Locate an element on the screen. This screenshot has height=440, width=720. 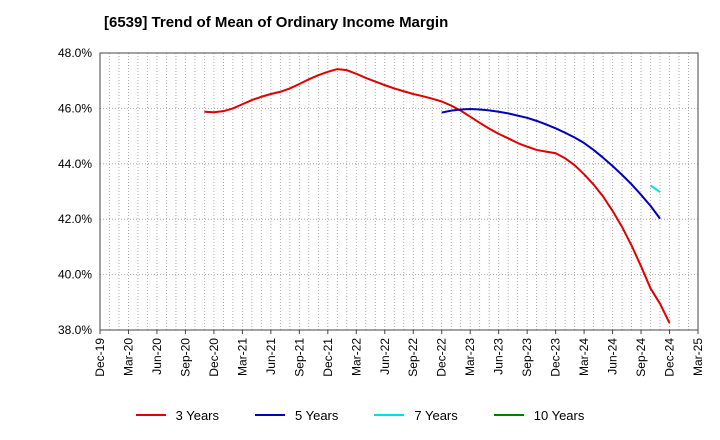
legend-label: 3 Years is located at coordinates (197, 415).